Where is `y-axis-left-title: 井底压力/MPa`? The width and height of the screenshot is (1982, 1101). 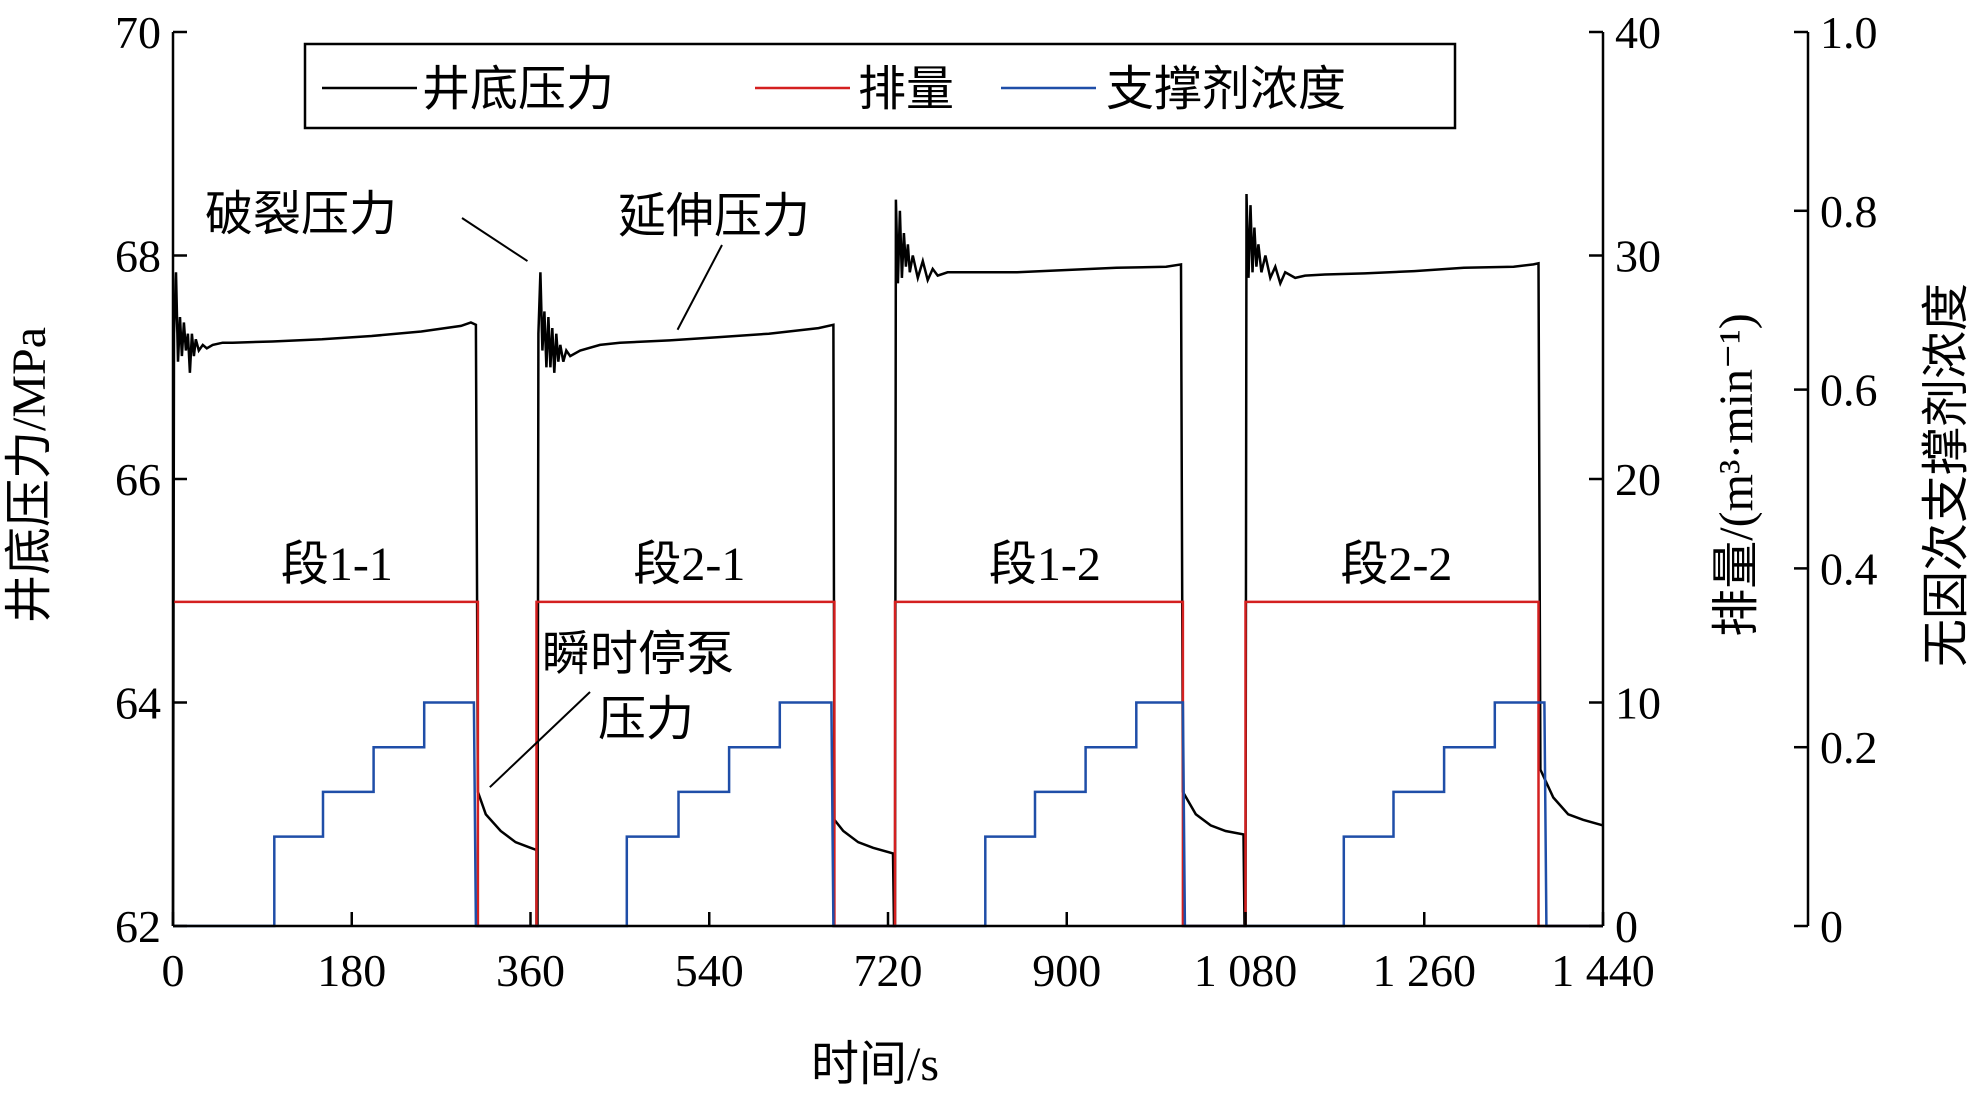 y-axis-left-title: 井底压力/MPa is located at coordinates (29, 475).